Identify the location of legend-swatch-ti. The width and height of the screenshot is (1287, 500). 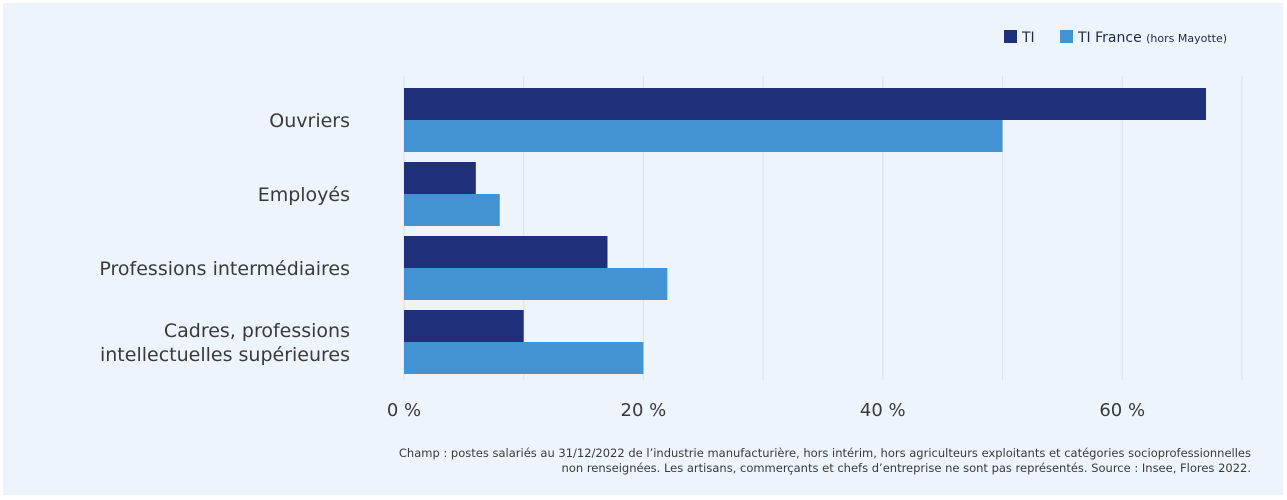
(1010, 36).